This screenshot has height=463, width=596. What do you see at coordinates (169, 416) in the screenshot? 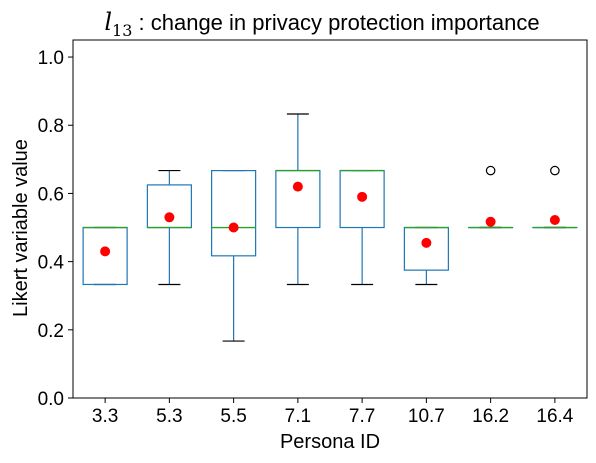
I see `x-tick-label: 5.3` at bounding box center [169, 416].